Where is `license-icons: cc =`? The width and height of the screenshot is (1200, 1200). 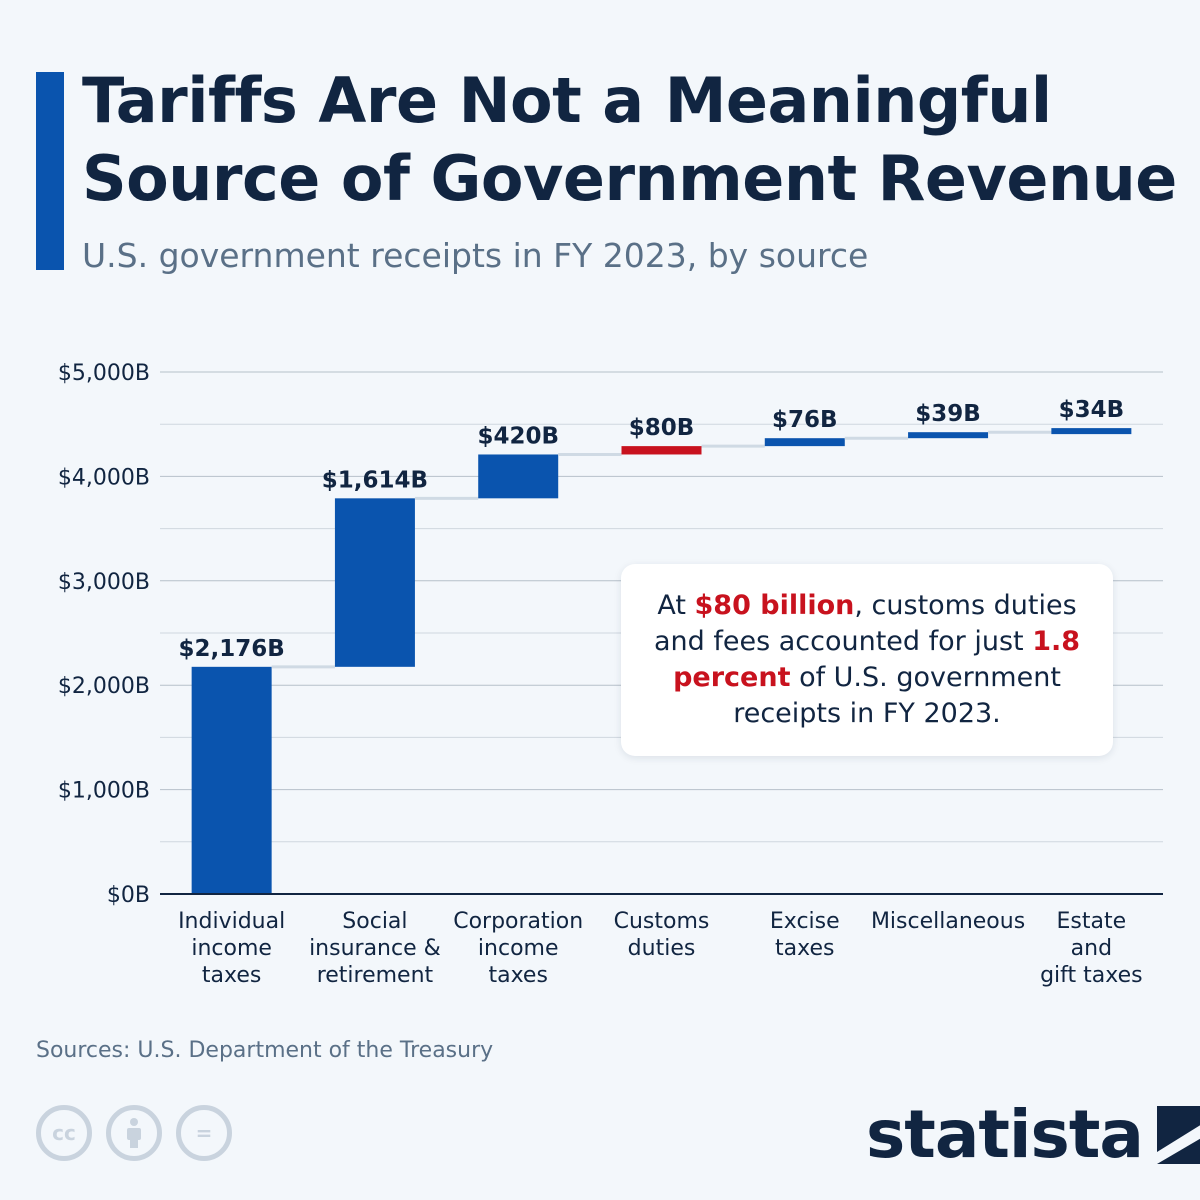
license-icons: cc = is located at coordinates (134, 1133).